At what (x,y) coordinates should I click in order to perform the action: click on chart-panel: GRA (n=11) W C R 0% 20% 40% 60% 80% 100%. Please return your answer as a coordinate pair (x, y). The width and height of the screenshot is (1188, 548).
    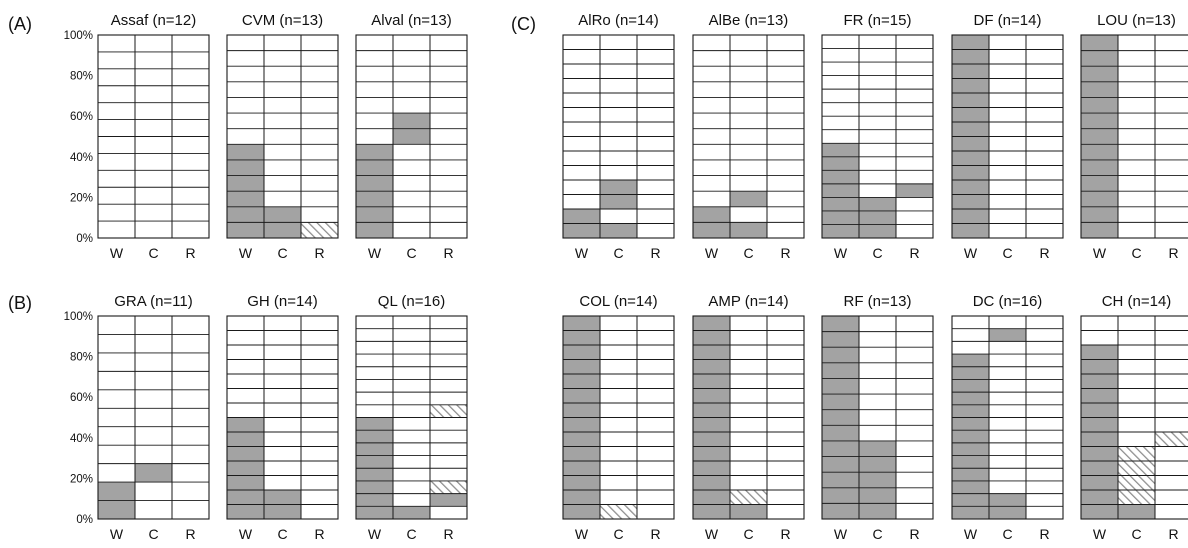
    Looking at the image, I should click on (137, 417).